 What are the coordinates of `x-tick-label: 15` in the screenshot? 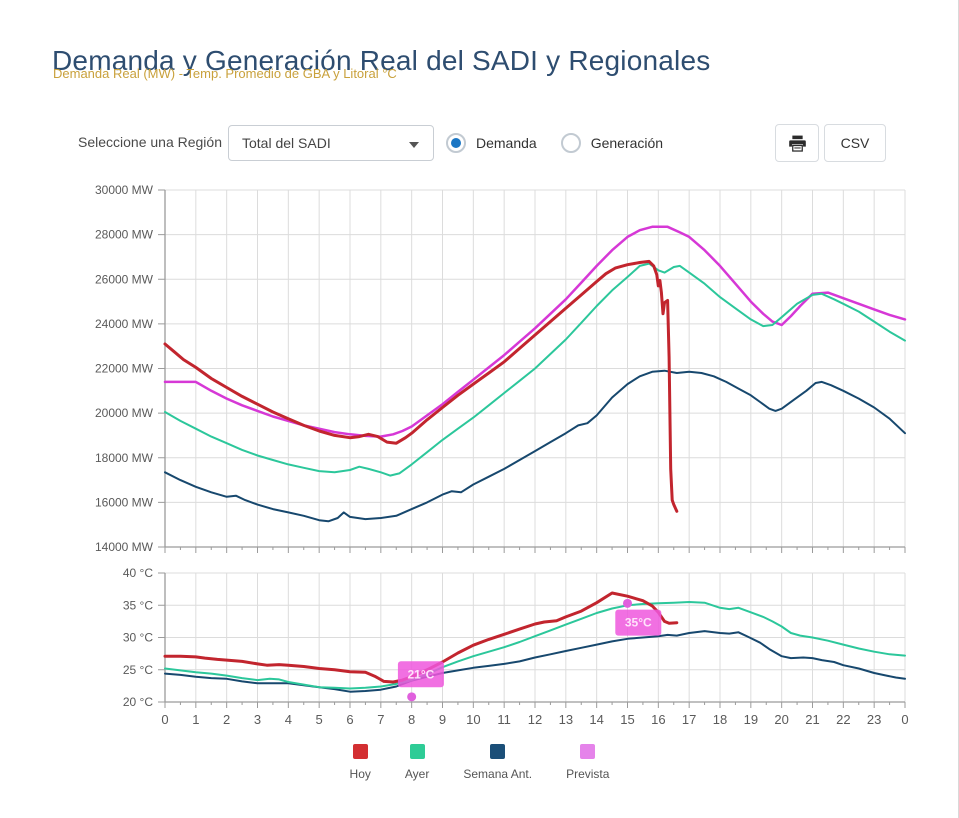 It's located at (627, 719).